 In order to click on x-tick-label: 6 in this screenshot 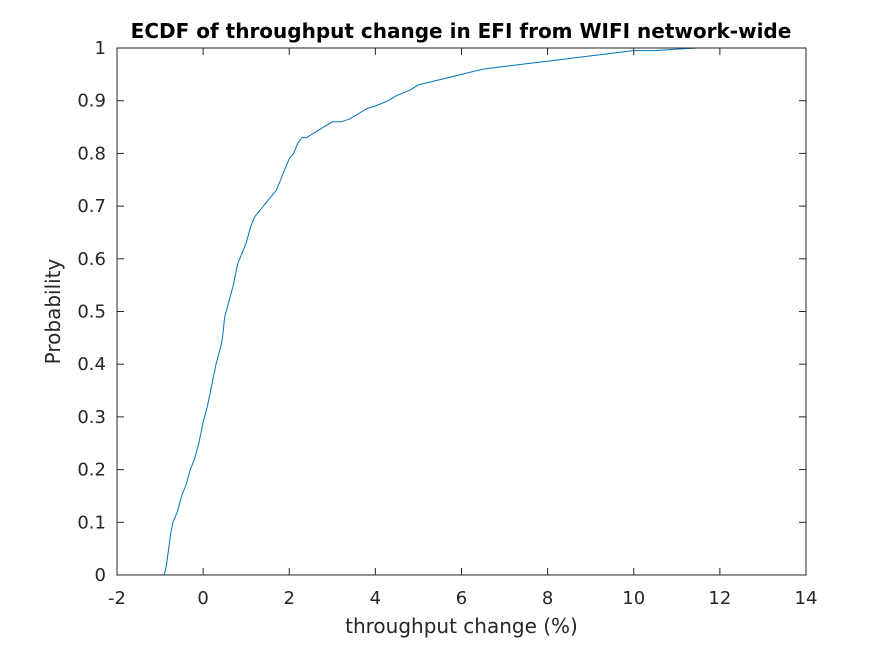, I will do `click(461, 598)`.